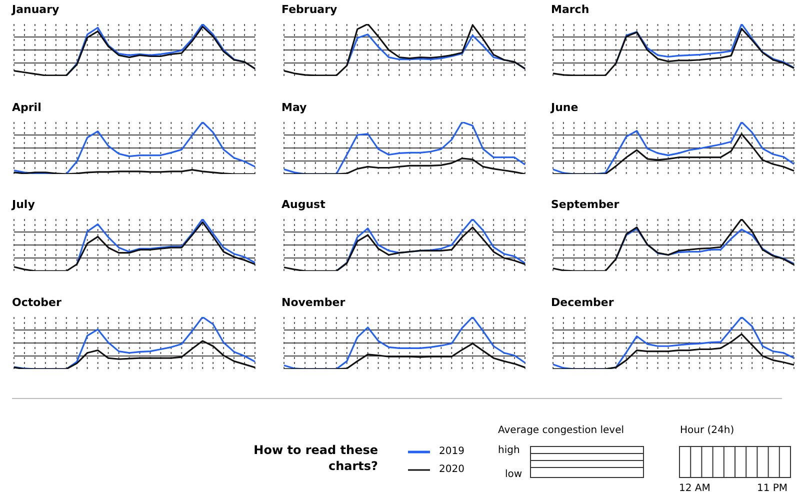  Describe the element at coordinates (694, 488) in the screenshot. I see `text: 12 AM` at that location.